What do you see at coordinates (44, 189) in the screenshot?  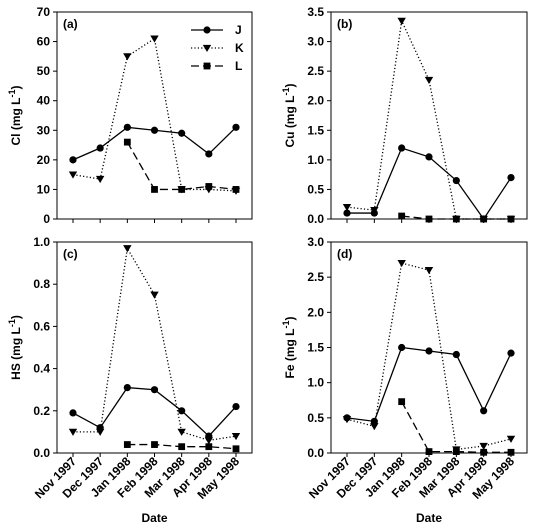 I see `y-tick-label: 10` at bounding box center [44, 189].